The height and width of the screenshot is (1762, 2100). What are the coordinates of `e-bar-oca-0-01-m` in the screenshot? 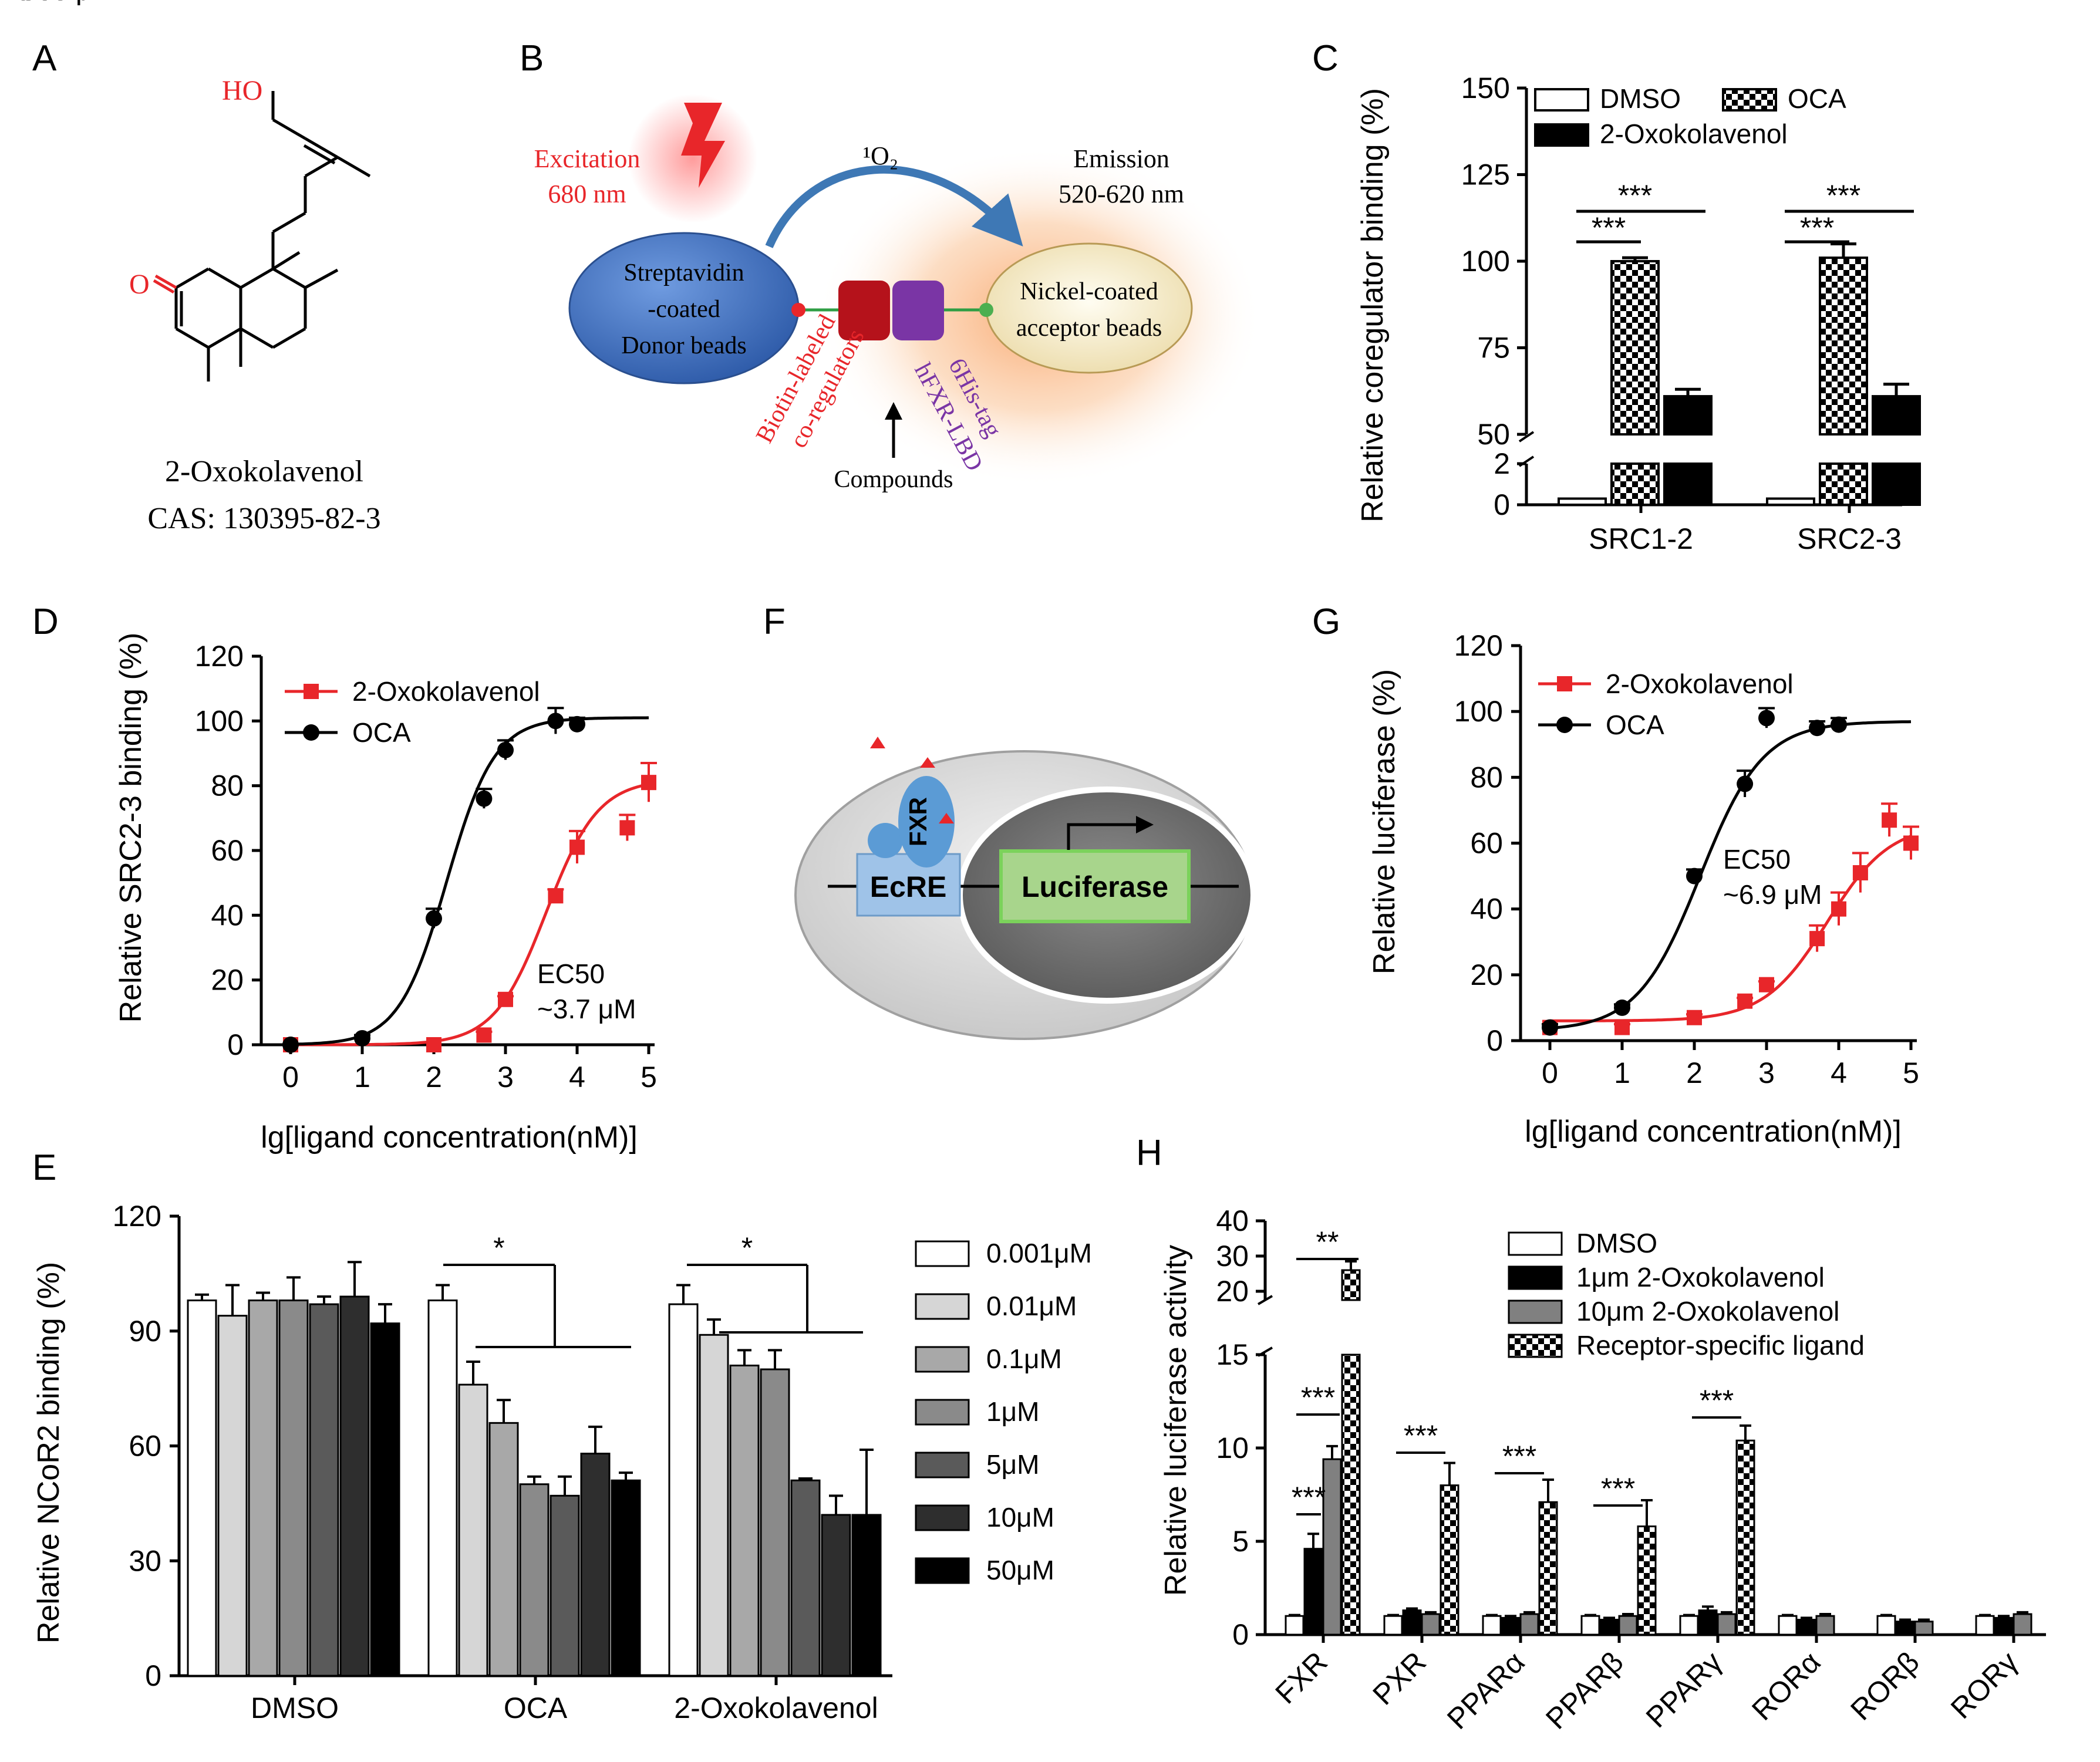 It's located at (473, 1530).